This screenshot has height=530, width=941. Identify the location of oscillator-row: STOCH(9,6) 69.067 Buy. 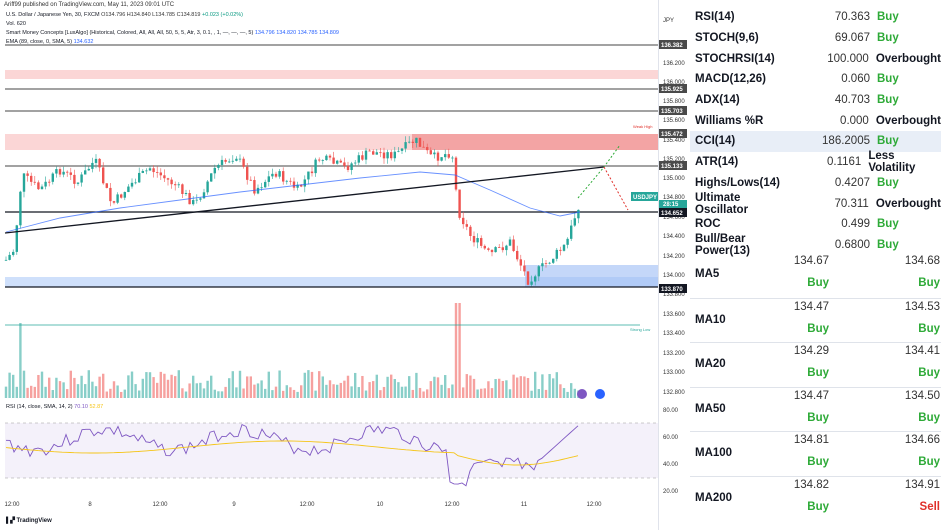
(815, 38).